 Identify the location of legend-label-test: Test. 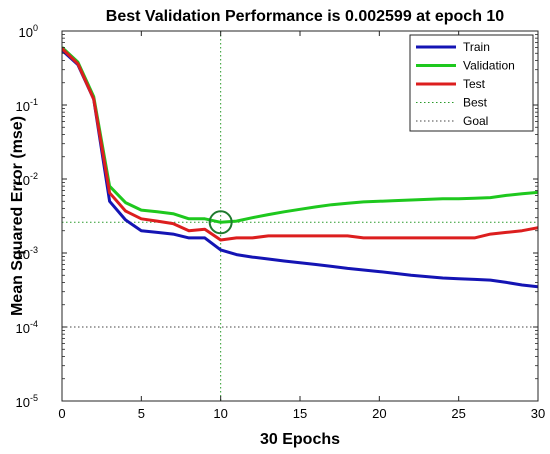
(474, 84).